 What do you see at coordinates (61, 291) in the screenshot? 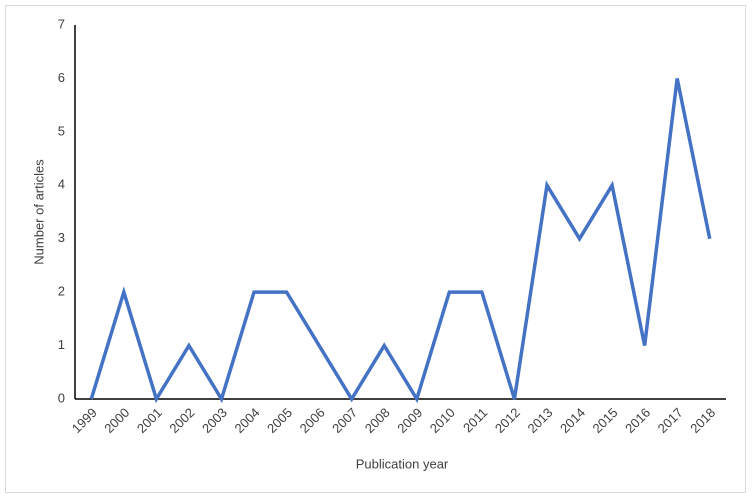
I see `y-tick-label: 2` at bounding box center [61, 291].